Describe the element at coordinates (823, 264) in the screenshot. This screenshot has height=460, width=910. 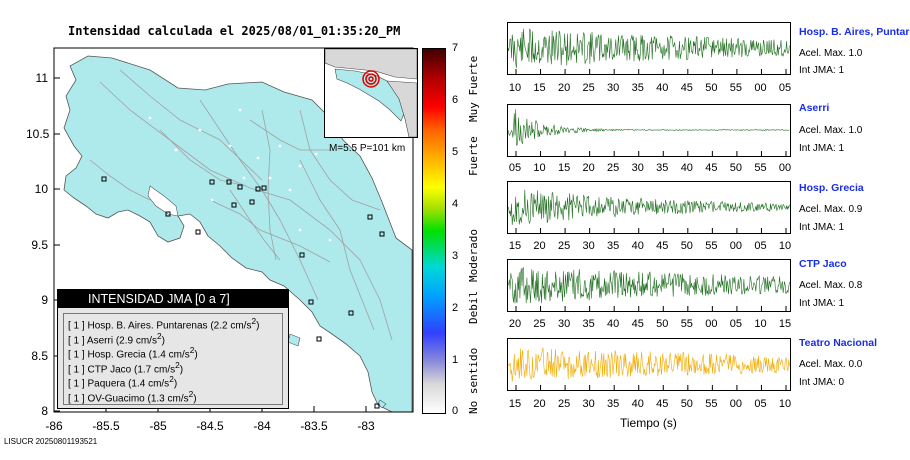
I see `station-name: CTP Jaco` at that location.